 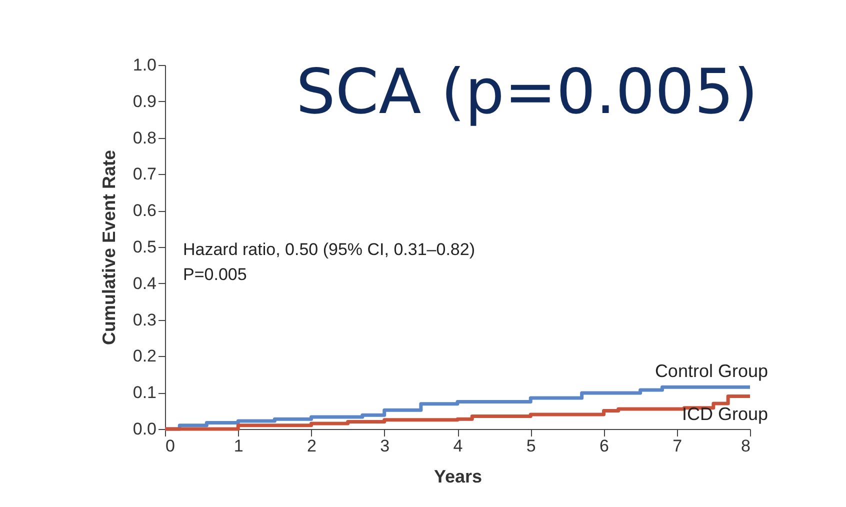 What do you see at coordinates (144, 356) in the screenshot?
I see `y-tick-label: 0.2` at bounding box center [144, 356].